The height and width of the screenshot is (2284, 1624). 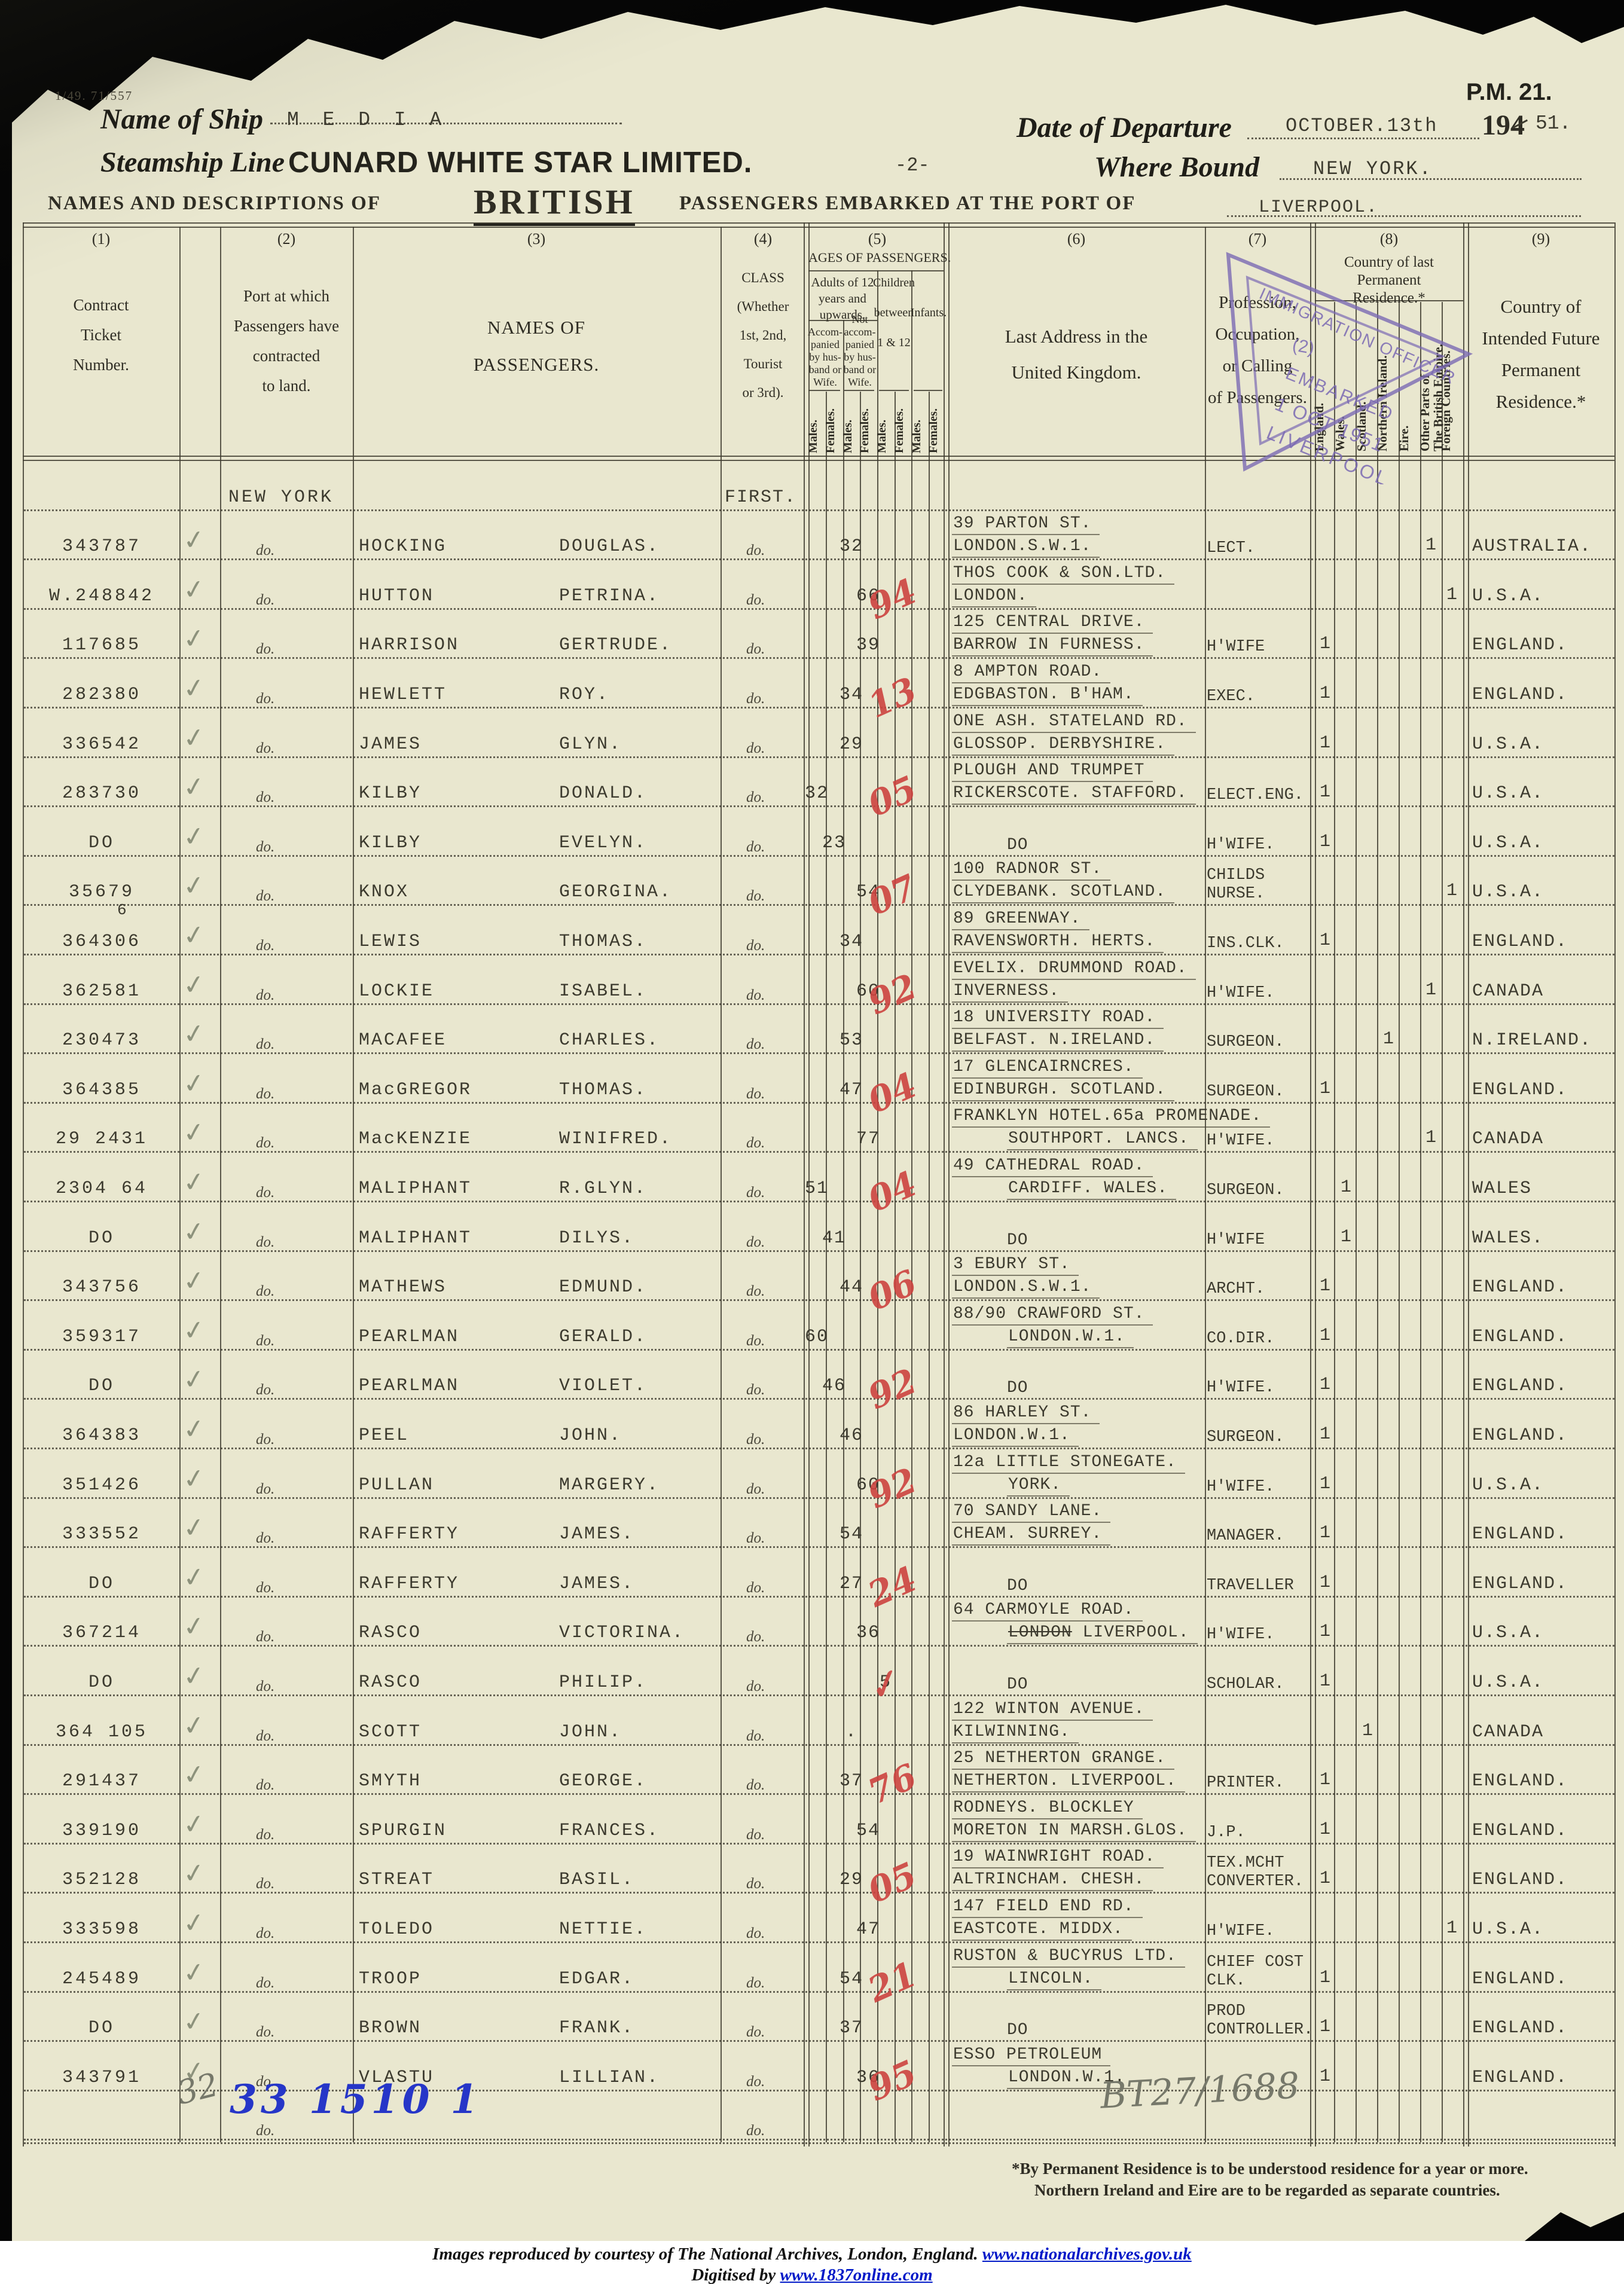 What do you see at coordinates (616, 645) in the screenshot?
I see `forename: GERTRUDE.` at bounding box center [616, 645].